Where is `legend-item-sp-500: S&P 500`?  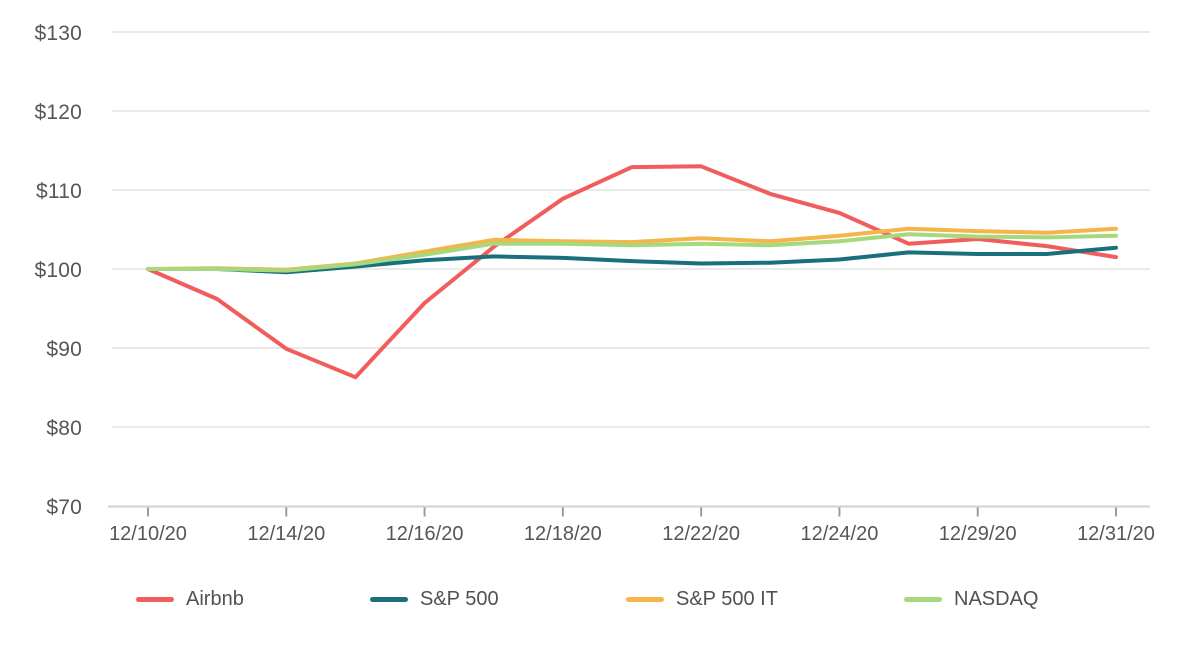 legend-item-sp-500: S&P 500 is located at coordinates (434, 599).